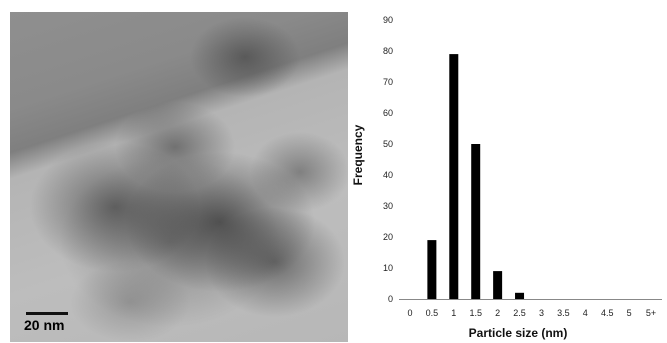 This screenshot has width=667, height=343. Describe the element at coordinates (432, 313) in the screenshot. I see `x-tick-label: 0.5` at that location.